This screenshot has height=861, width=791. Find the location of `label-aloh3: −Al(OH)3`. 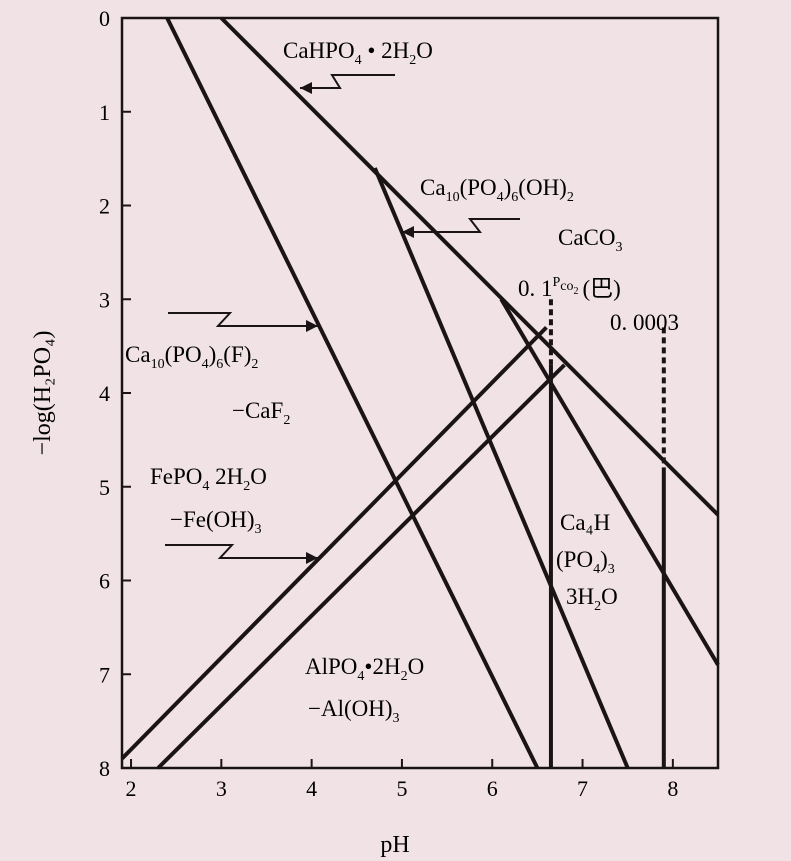

label-aloh3: −Al(OH)3 is located at coordinates (354, 711).